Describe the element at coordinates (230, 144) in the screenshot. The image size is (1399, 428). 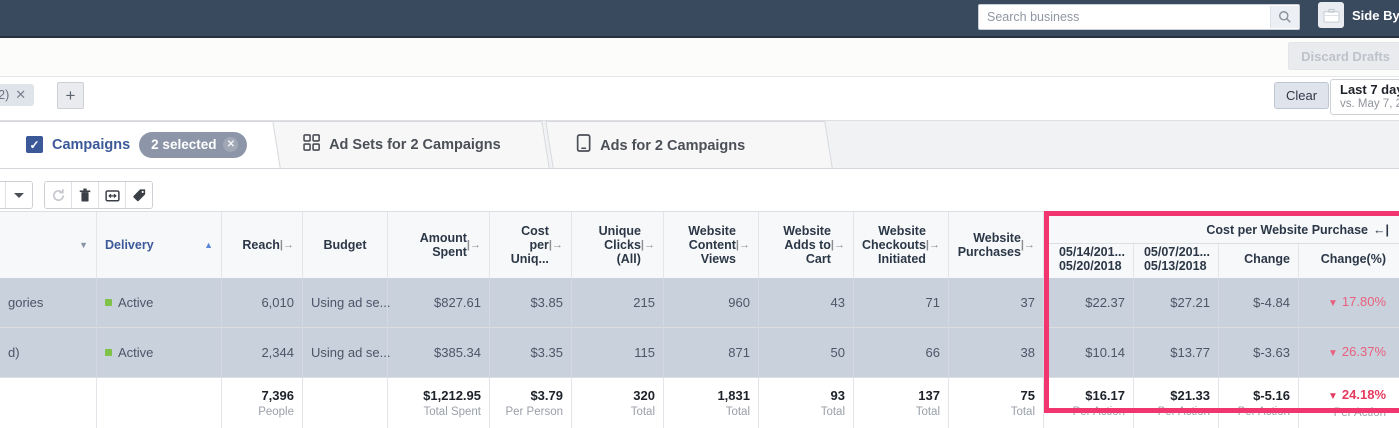
I see `clear-selection-icon: ✕` at that location.